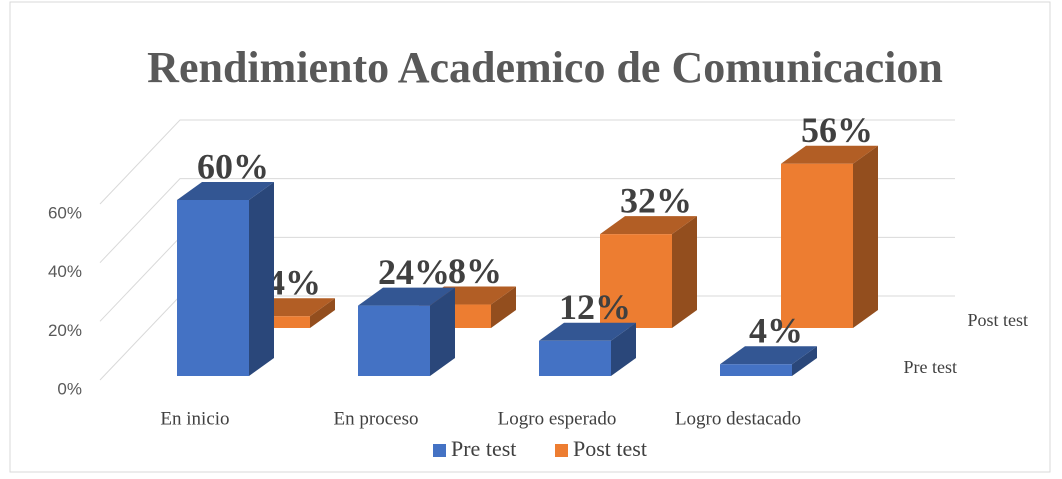  I want to click on y-tick-label: 20%, so click(65, 330).